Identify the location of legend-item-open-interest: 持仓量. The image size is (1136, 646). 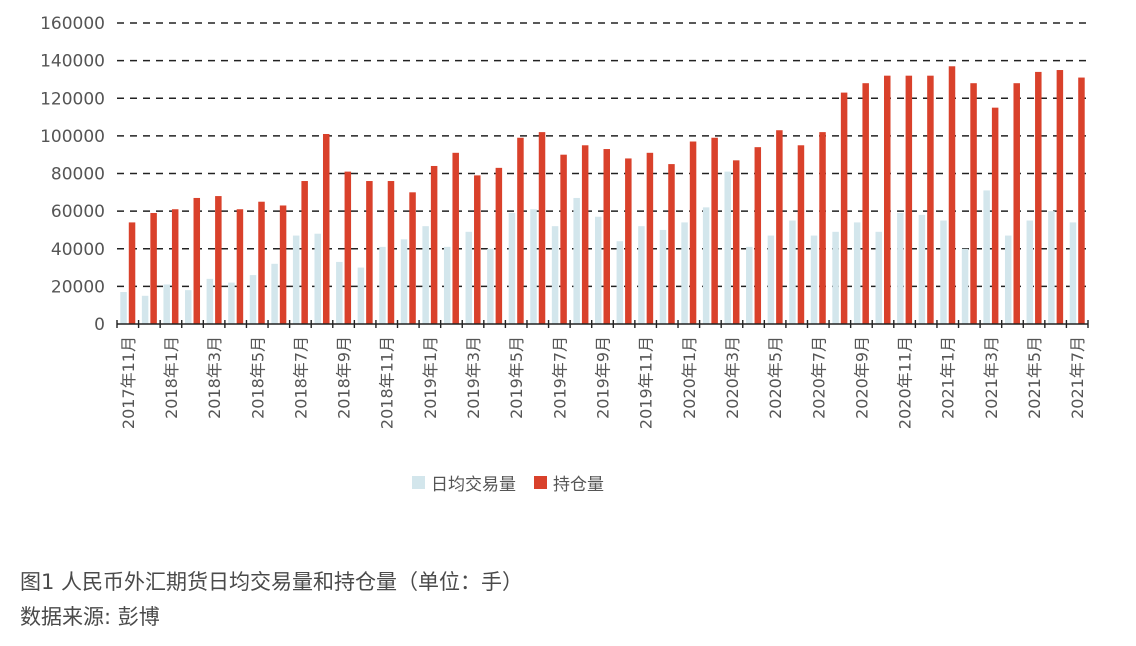
(569, 482).